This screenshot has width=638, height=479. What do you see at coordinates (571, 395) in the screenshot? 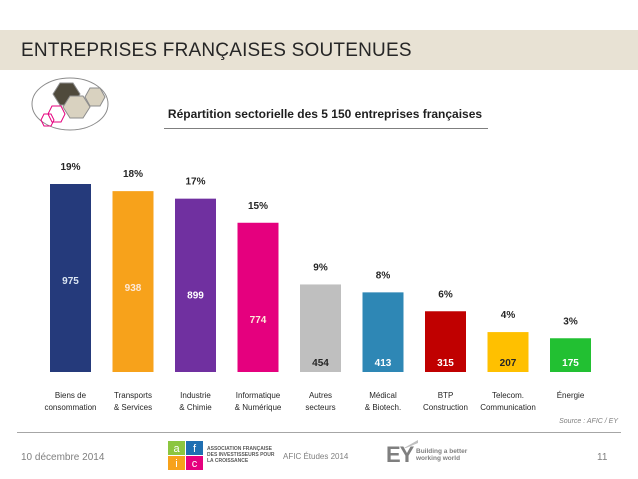
I see `category-label-8-line-0: Énergie` at bounding box center [571, 395].